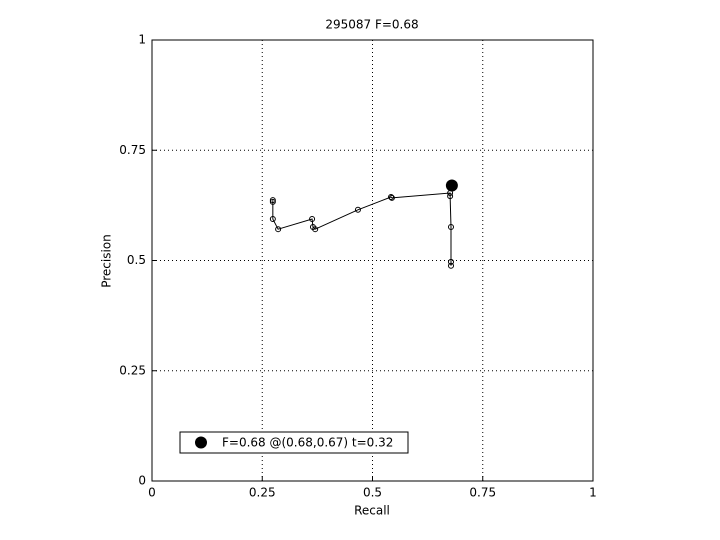  What do you see at coordinates (372, 511) in the screenshot?
I see `x-axis-label: Recall` at bounding box center [372, 511].